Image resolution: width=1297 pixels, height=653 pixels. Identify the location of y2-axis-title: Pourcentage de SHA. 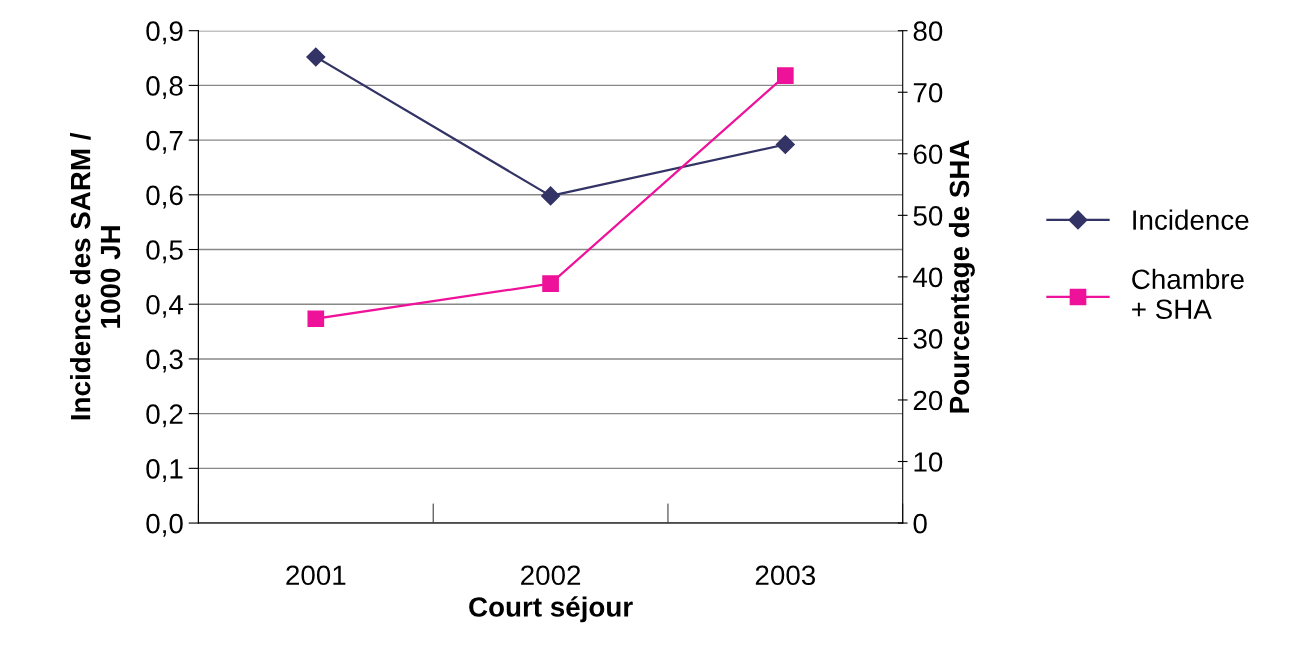
(961, 276).